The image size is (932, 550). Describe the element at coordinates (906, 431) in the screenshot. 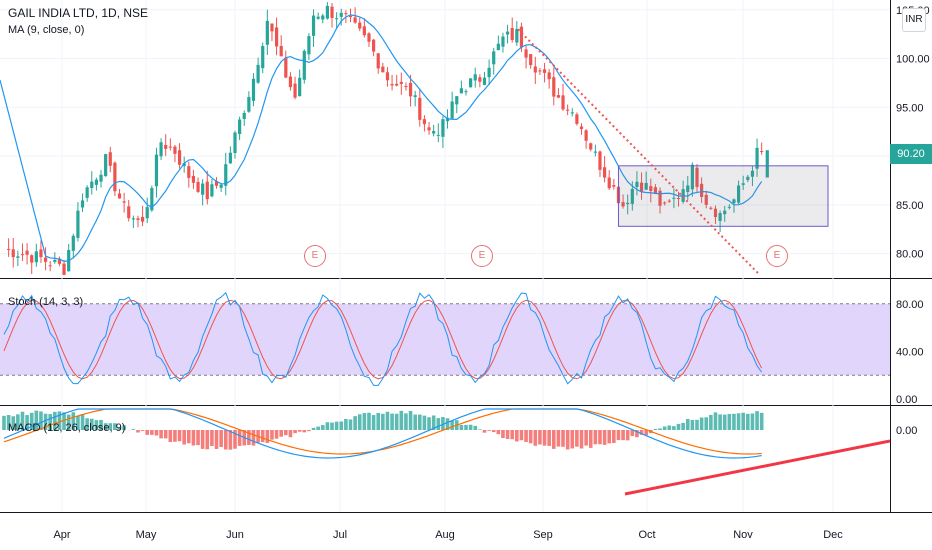

I see `macd-tick-label: 0.00` at that location.